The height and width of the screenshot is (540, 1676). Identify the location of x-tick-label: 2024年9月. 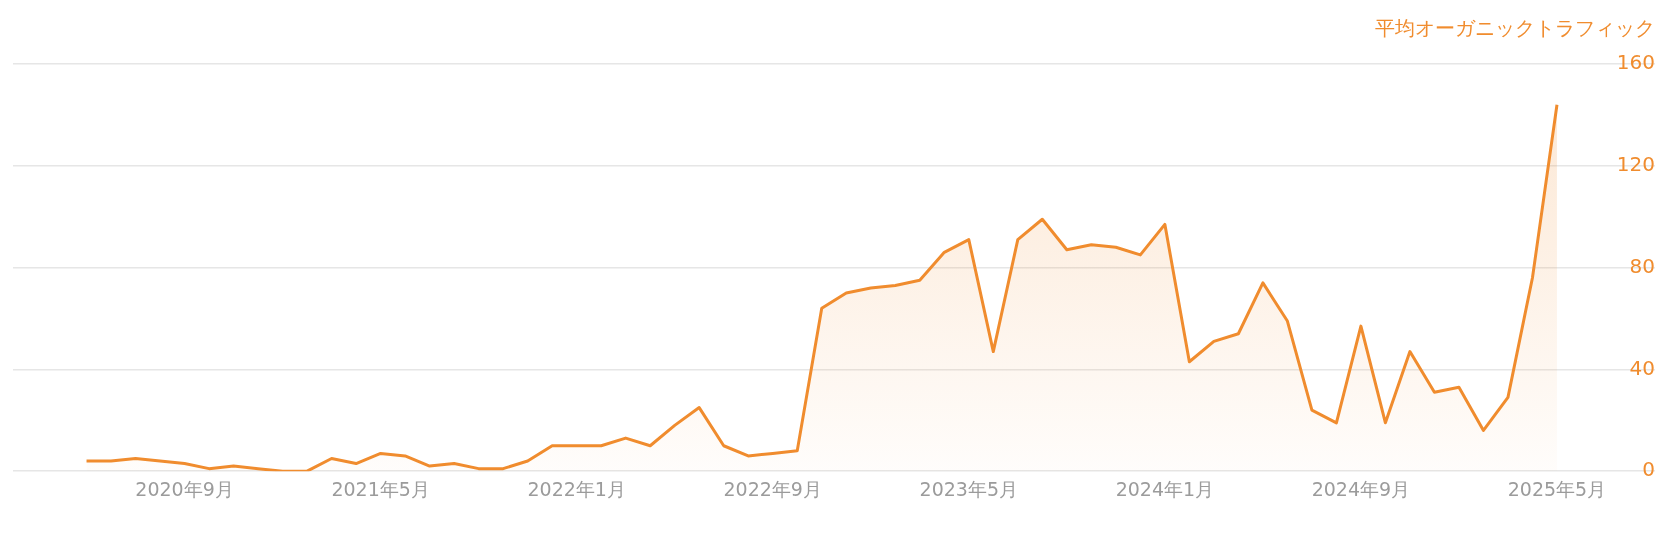
(1361, 488).